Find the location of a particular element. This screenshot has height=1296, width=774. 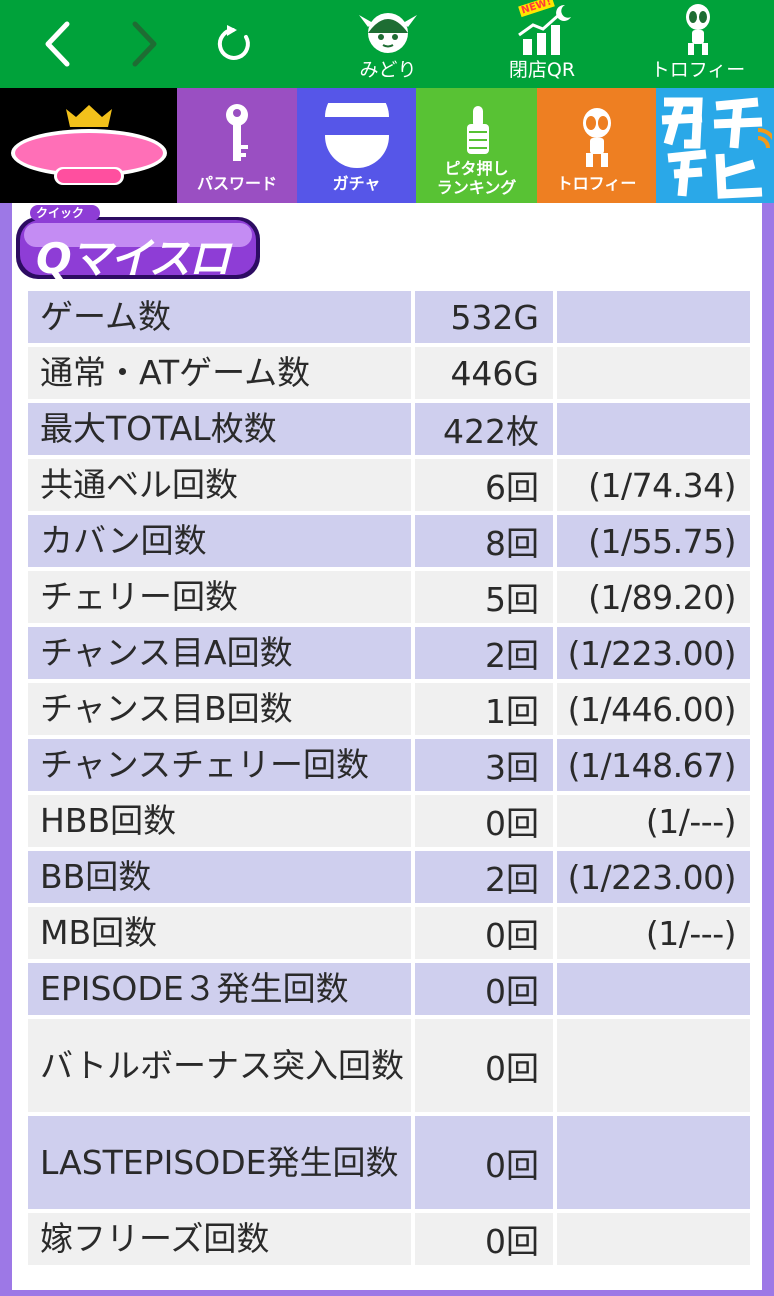

back-button is located at coordinates (58, 44).